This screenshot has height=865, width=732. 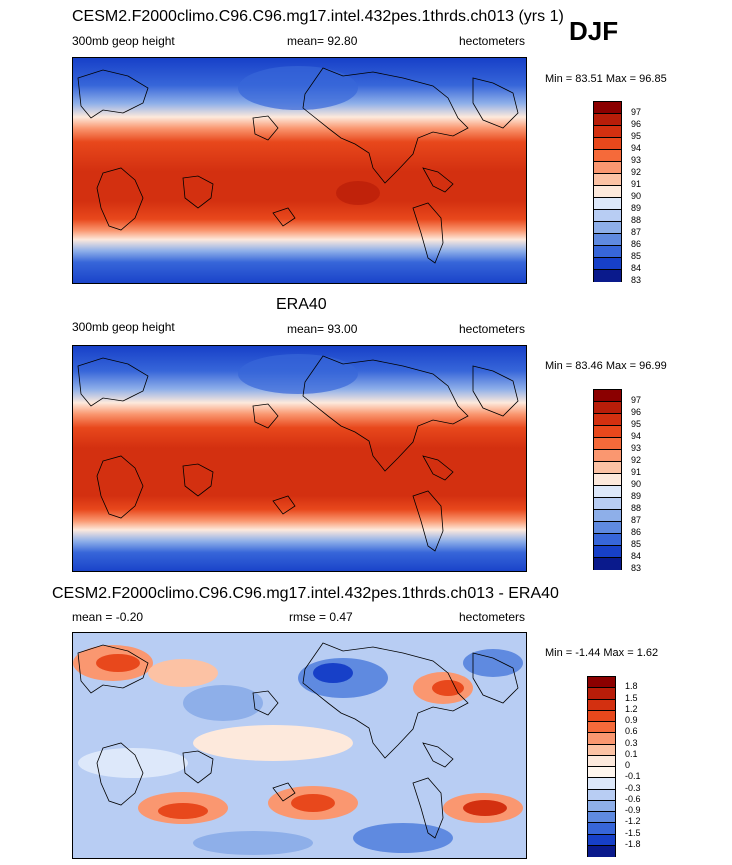 I want to click on colorbar-label: 0.1, so click(x=631, y=753).